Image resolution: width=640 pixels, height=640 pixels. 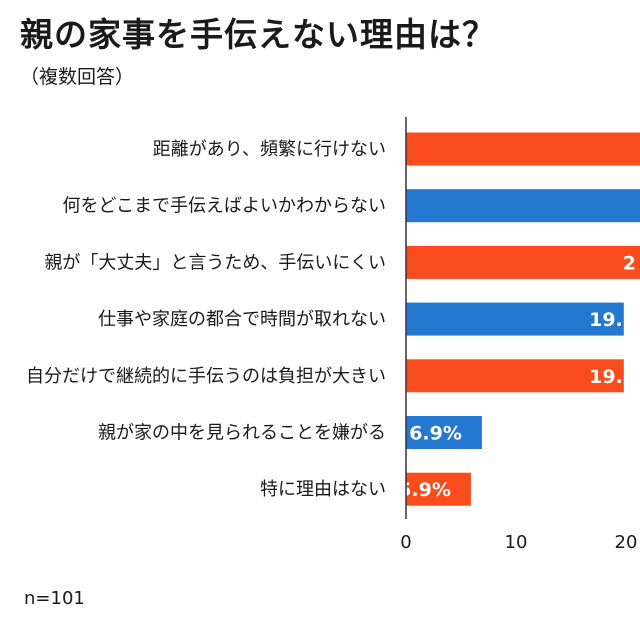 What do you see at coordinates (242, 433) in the screenshot?
I see `category-label: 親が家の中を見られることを嫌がる` at bounding box center [242, 433].